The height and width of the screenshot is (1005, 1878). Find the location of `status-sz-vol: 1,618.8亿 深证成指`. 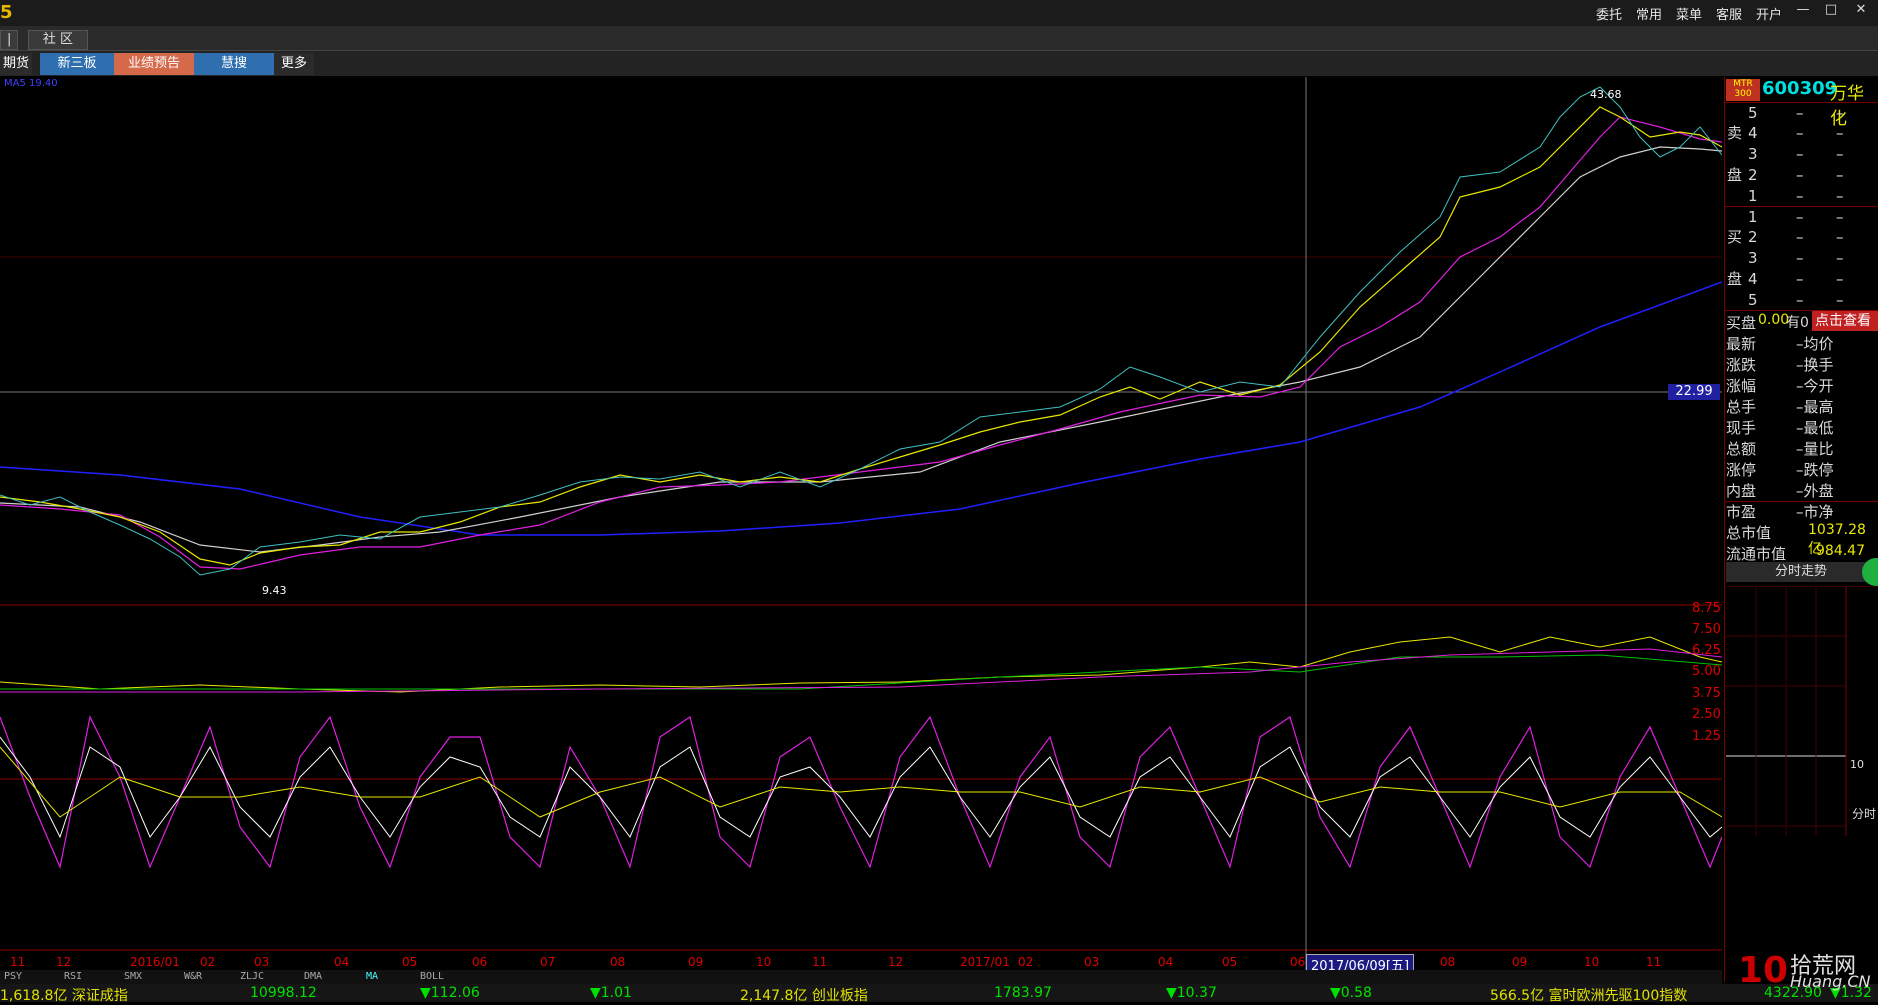

status-sz-vol: 1,618.8亿 深证成指 is located at coordinates (64, 996).